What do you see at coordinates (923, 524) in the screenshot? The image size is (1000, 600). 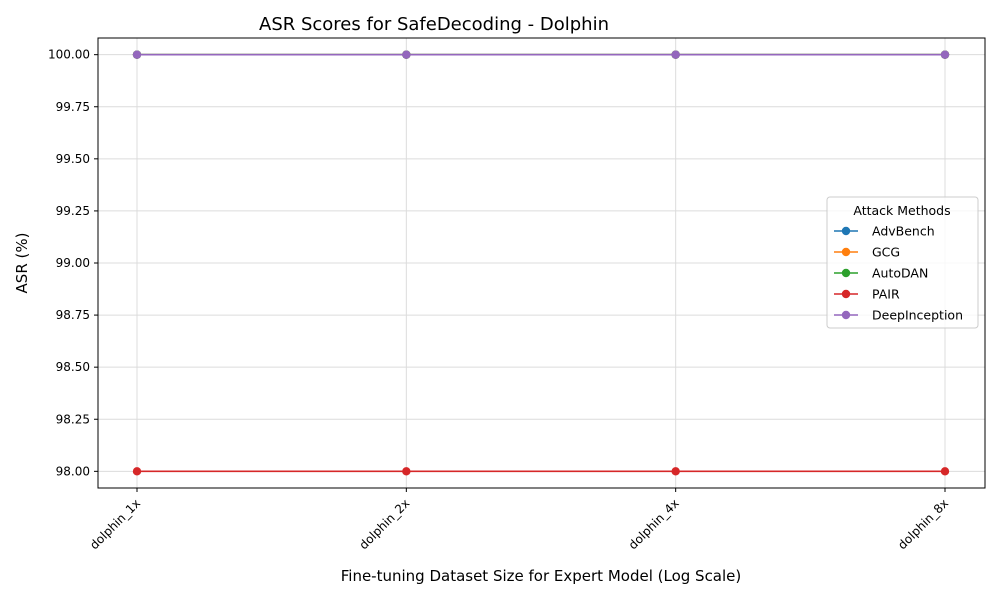 I see `x-tick-label: dolphin_8x` at bounding box center [923, 524].